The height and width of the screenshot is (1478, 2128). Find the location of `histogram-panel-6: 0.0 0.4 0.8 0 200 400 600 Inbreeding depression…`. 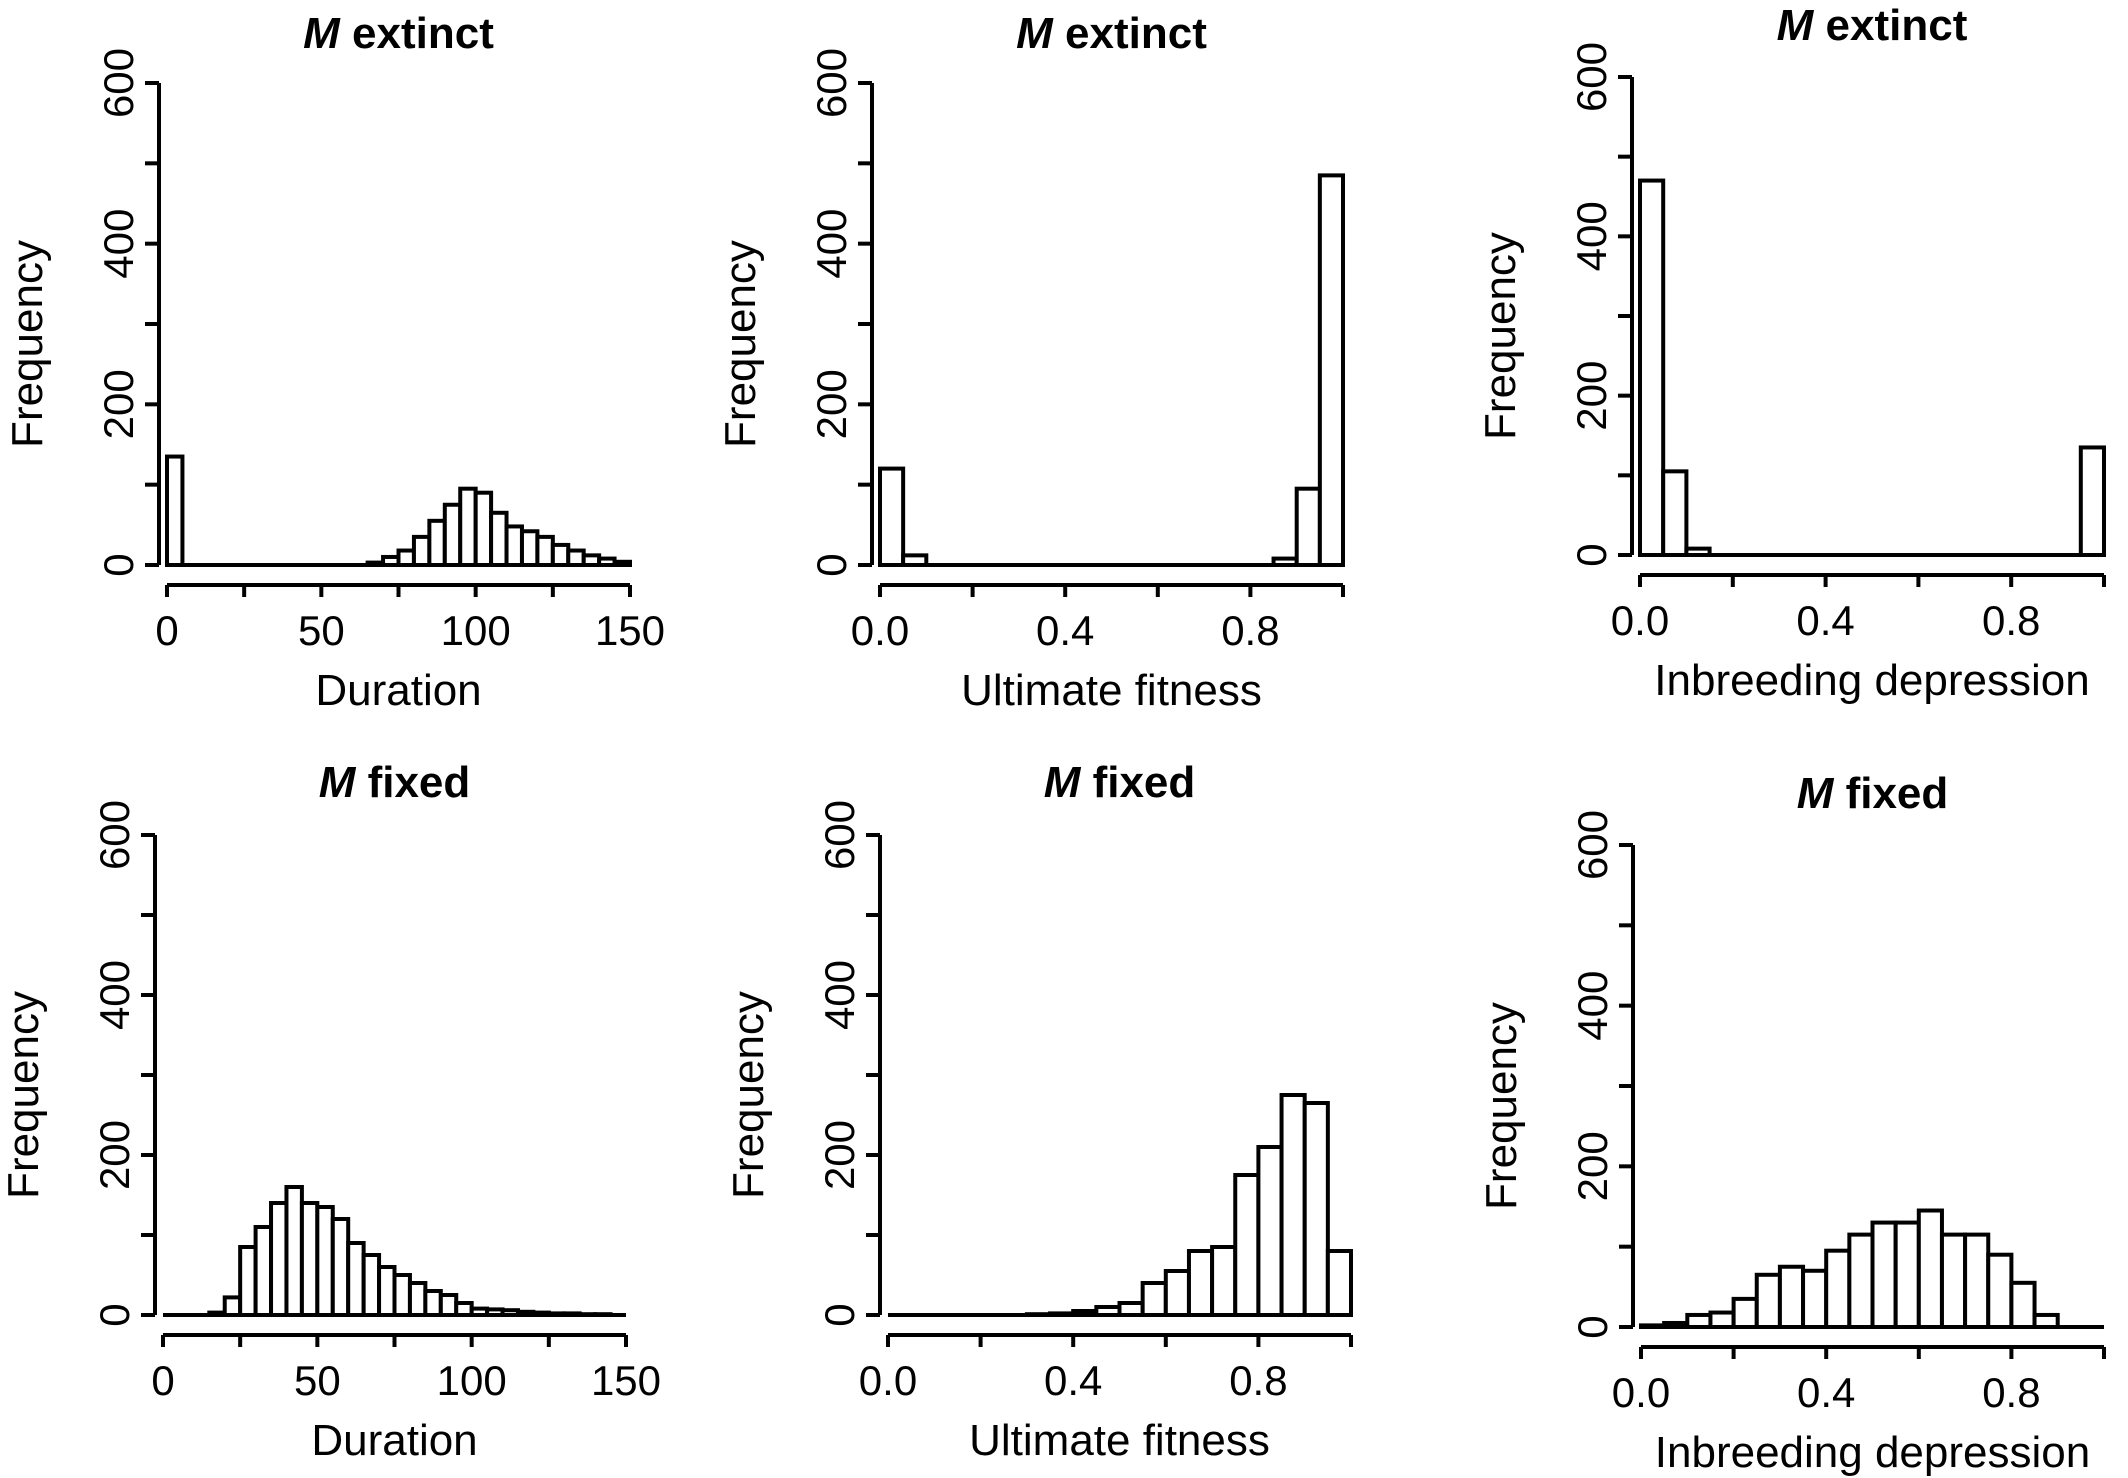

histogram-panel-6: 0.0 0.4 0.8 0 200 400 600 Inbreeding depression… is located at coordinates (1791, 1123).